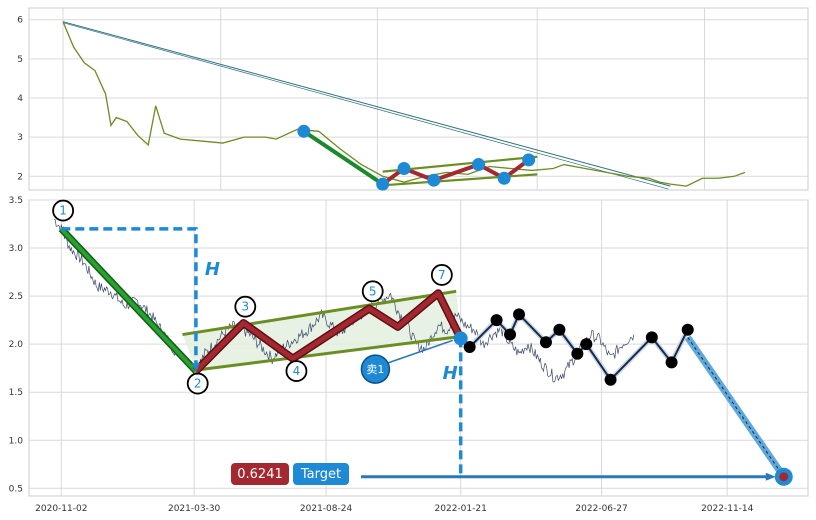 Image resolution: width=816 pixels, height=520 pixels. What do you see at coordinates (20, 60) in the screenshot?
I see `top-y-tick-label: 5` at bounding box center [20, 60].